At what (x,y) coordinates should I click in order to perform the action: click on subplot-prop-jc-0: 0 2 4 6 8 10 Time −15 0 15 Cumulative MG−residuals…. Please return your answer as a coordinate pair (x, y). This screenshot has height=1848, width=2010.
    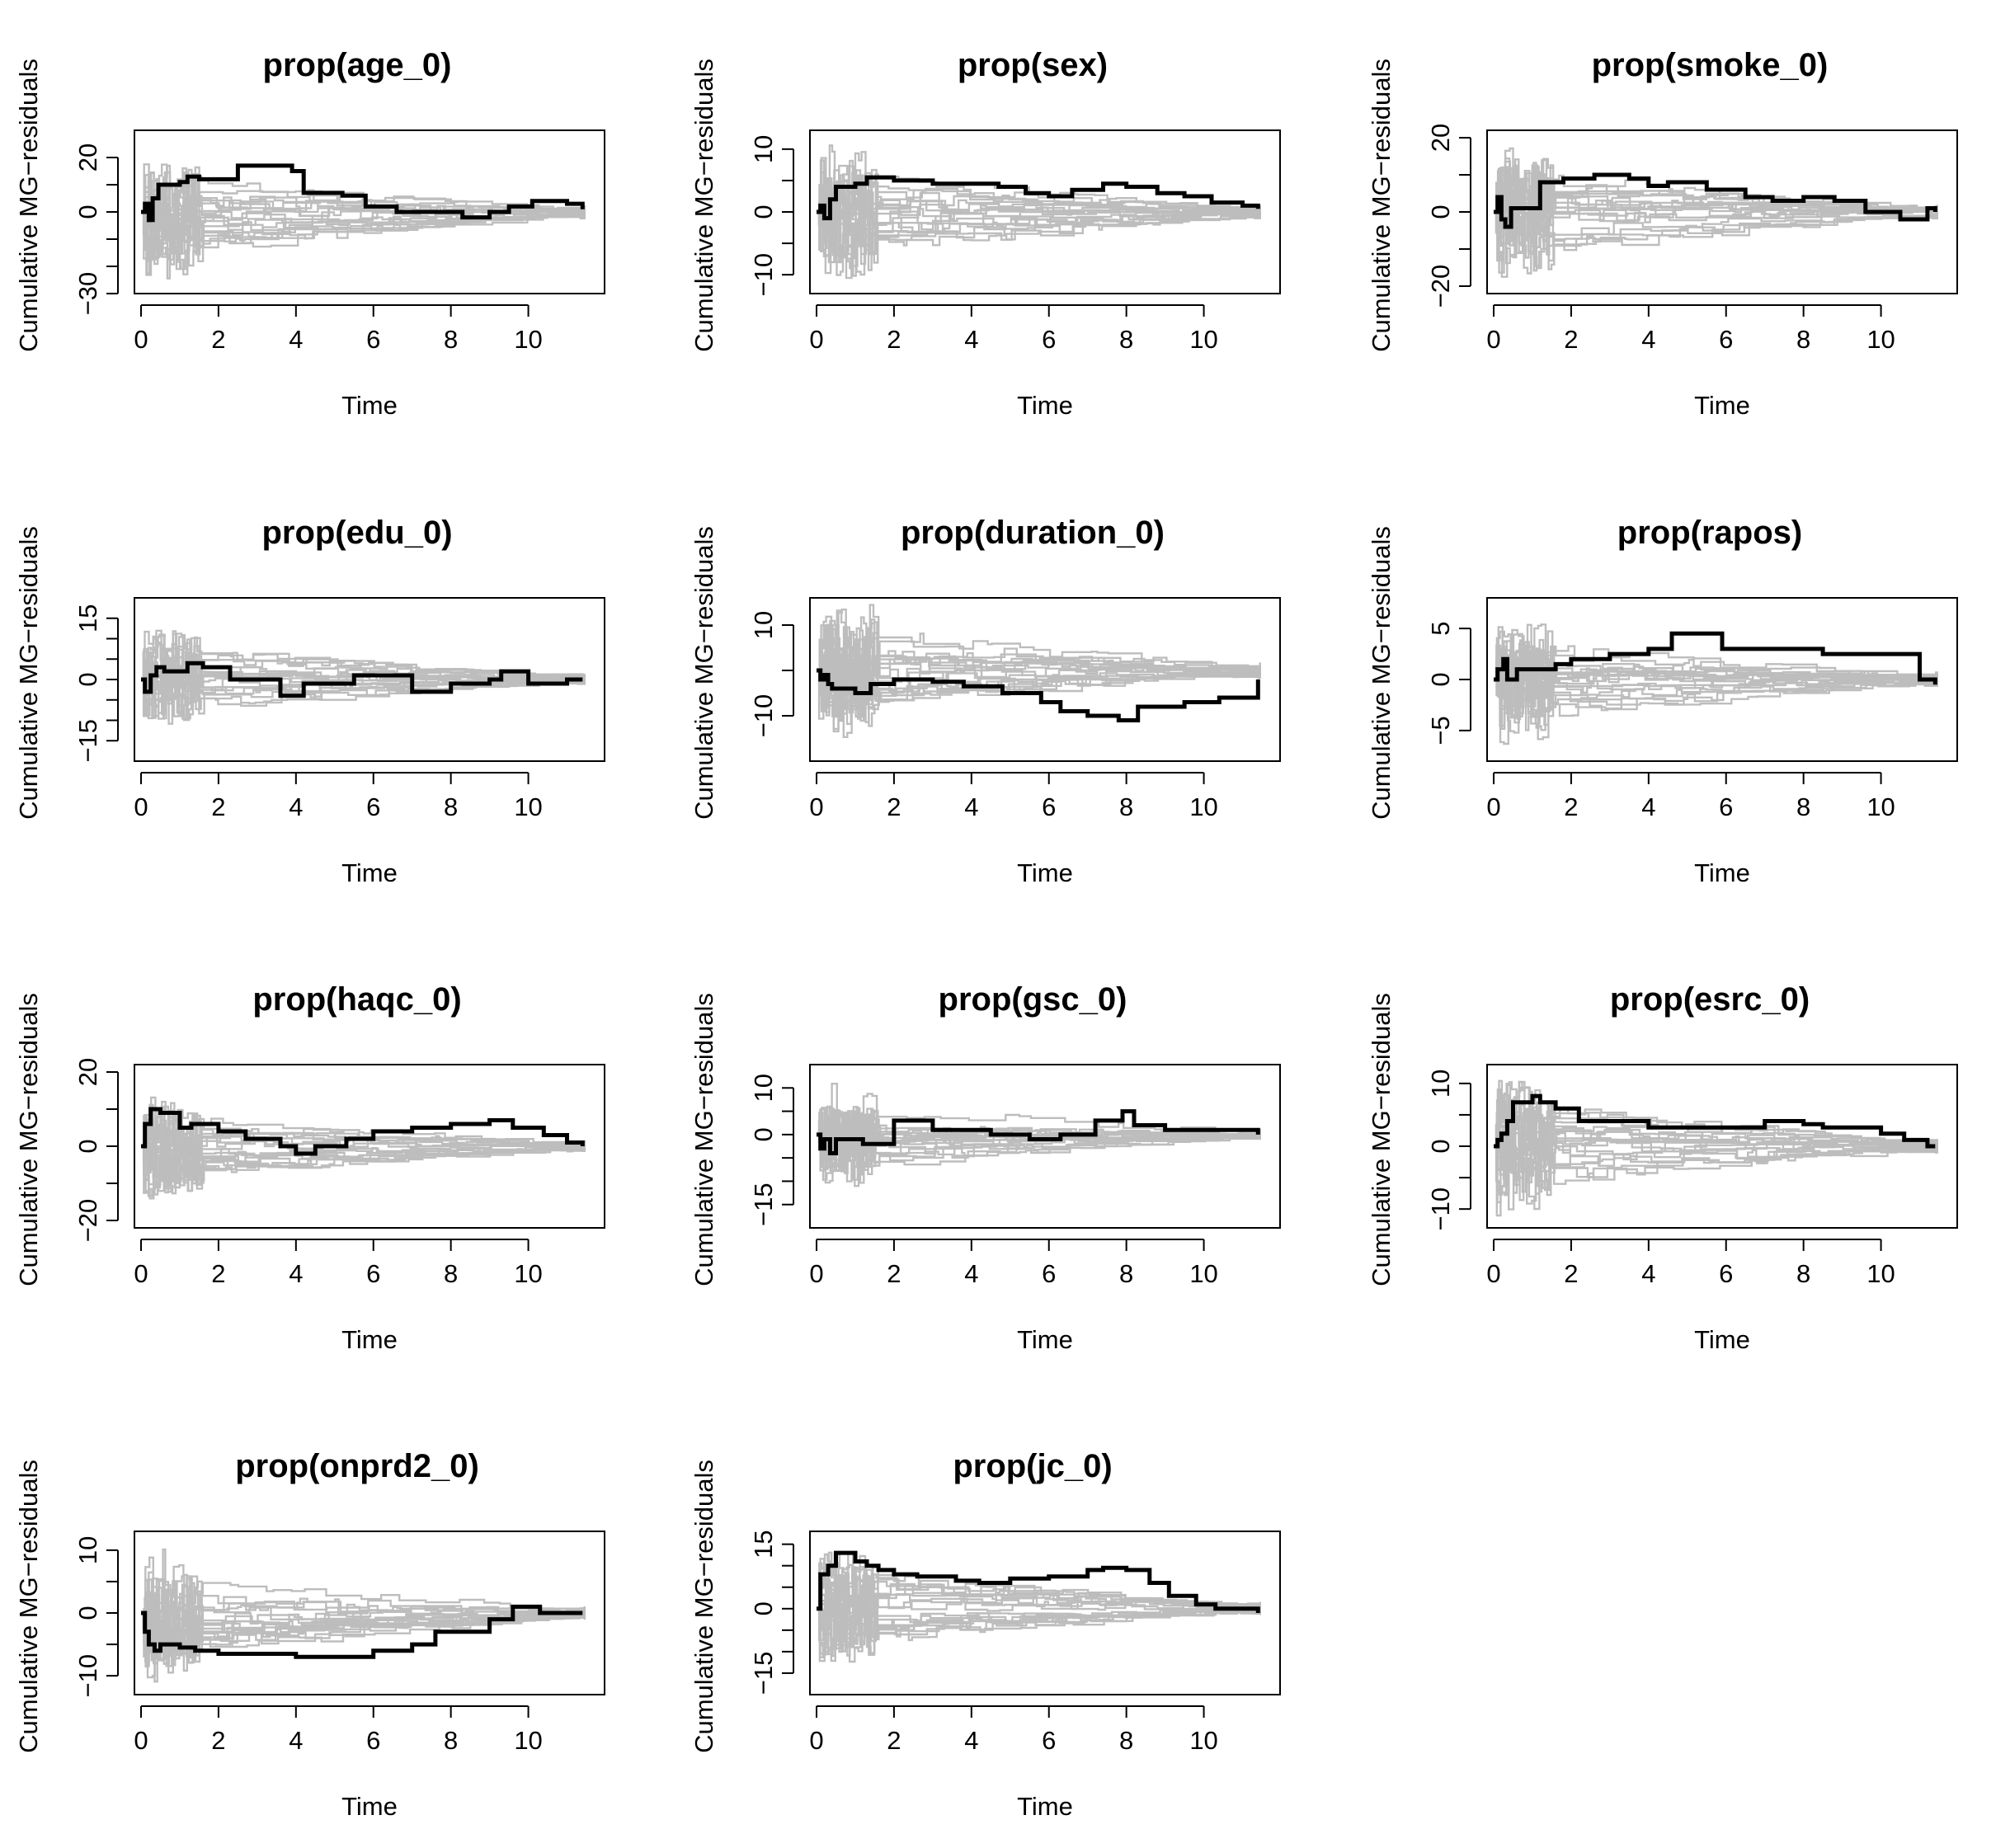
    Looking at the image, I should click on (985, 1634).